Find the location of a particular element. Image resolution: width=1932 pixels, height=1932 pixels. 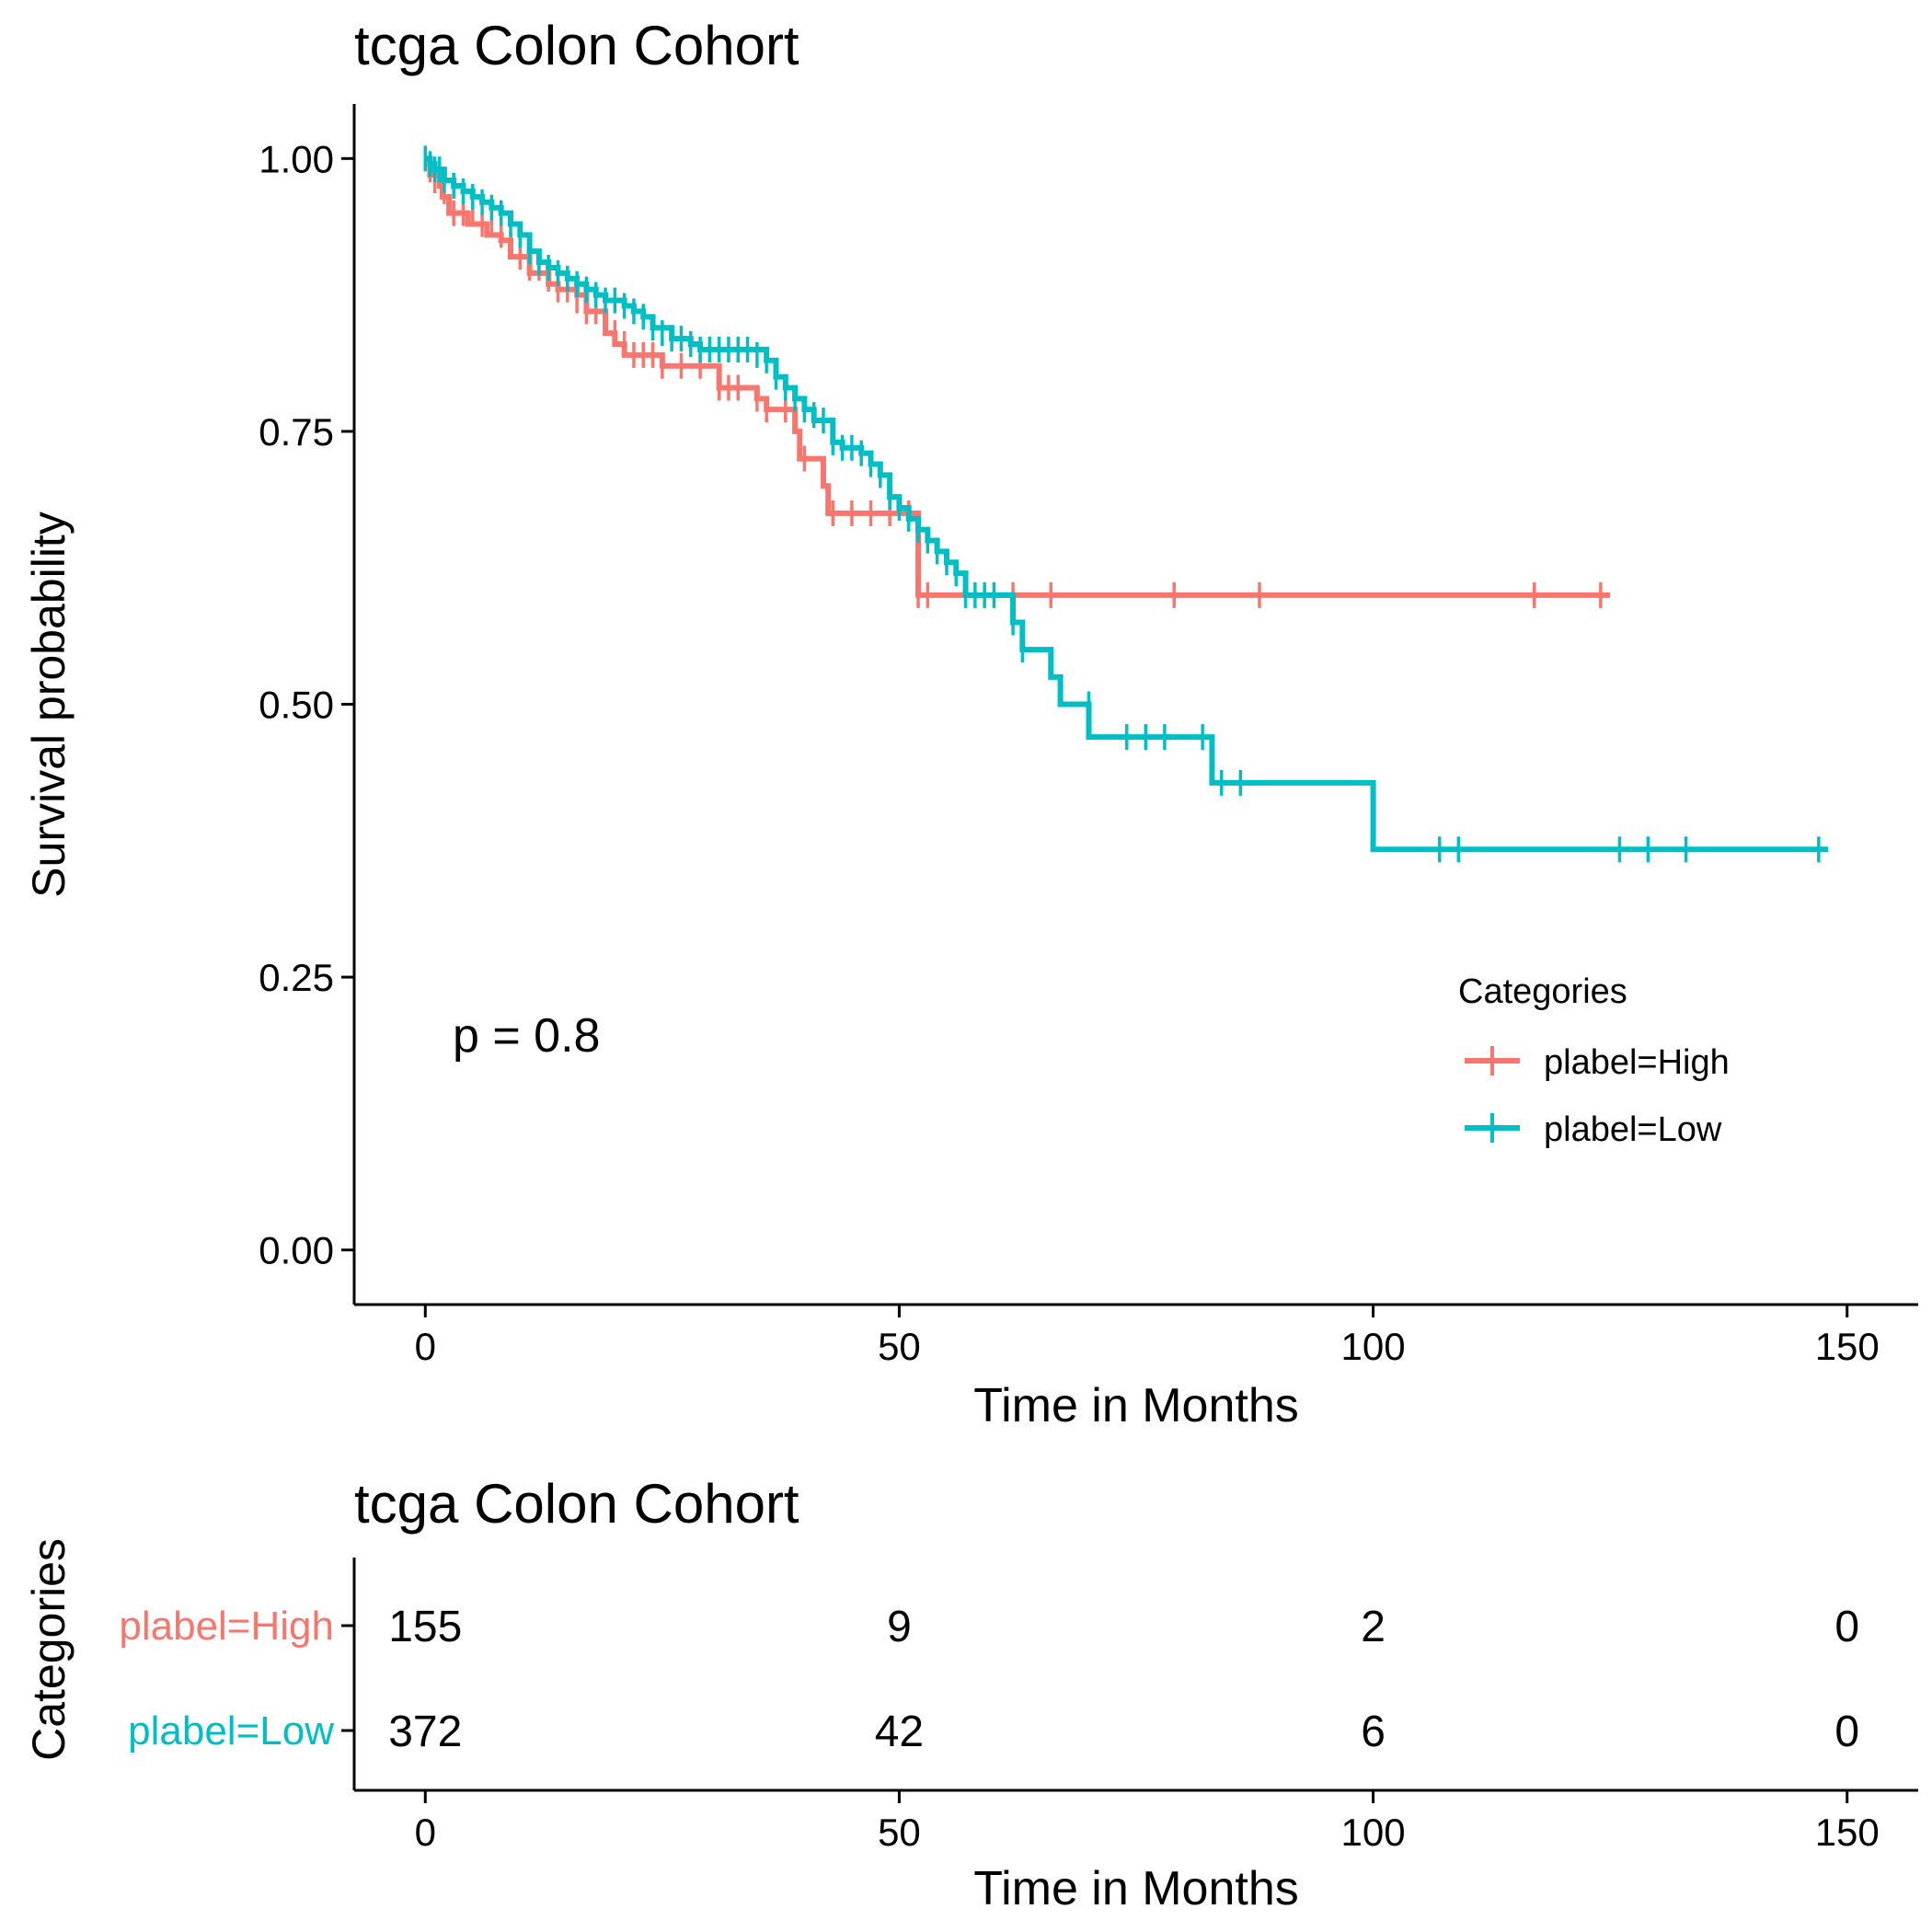

risk-row-label: plabel=Low is located at coordinates (231, 1731).